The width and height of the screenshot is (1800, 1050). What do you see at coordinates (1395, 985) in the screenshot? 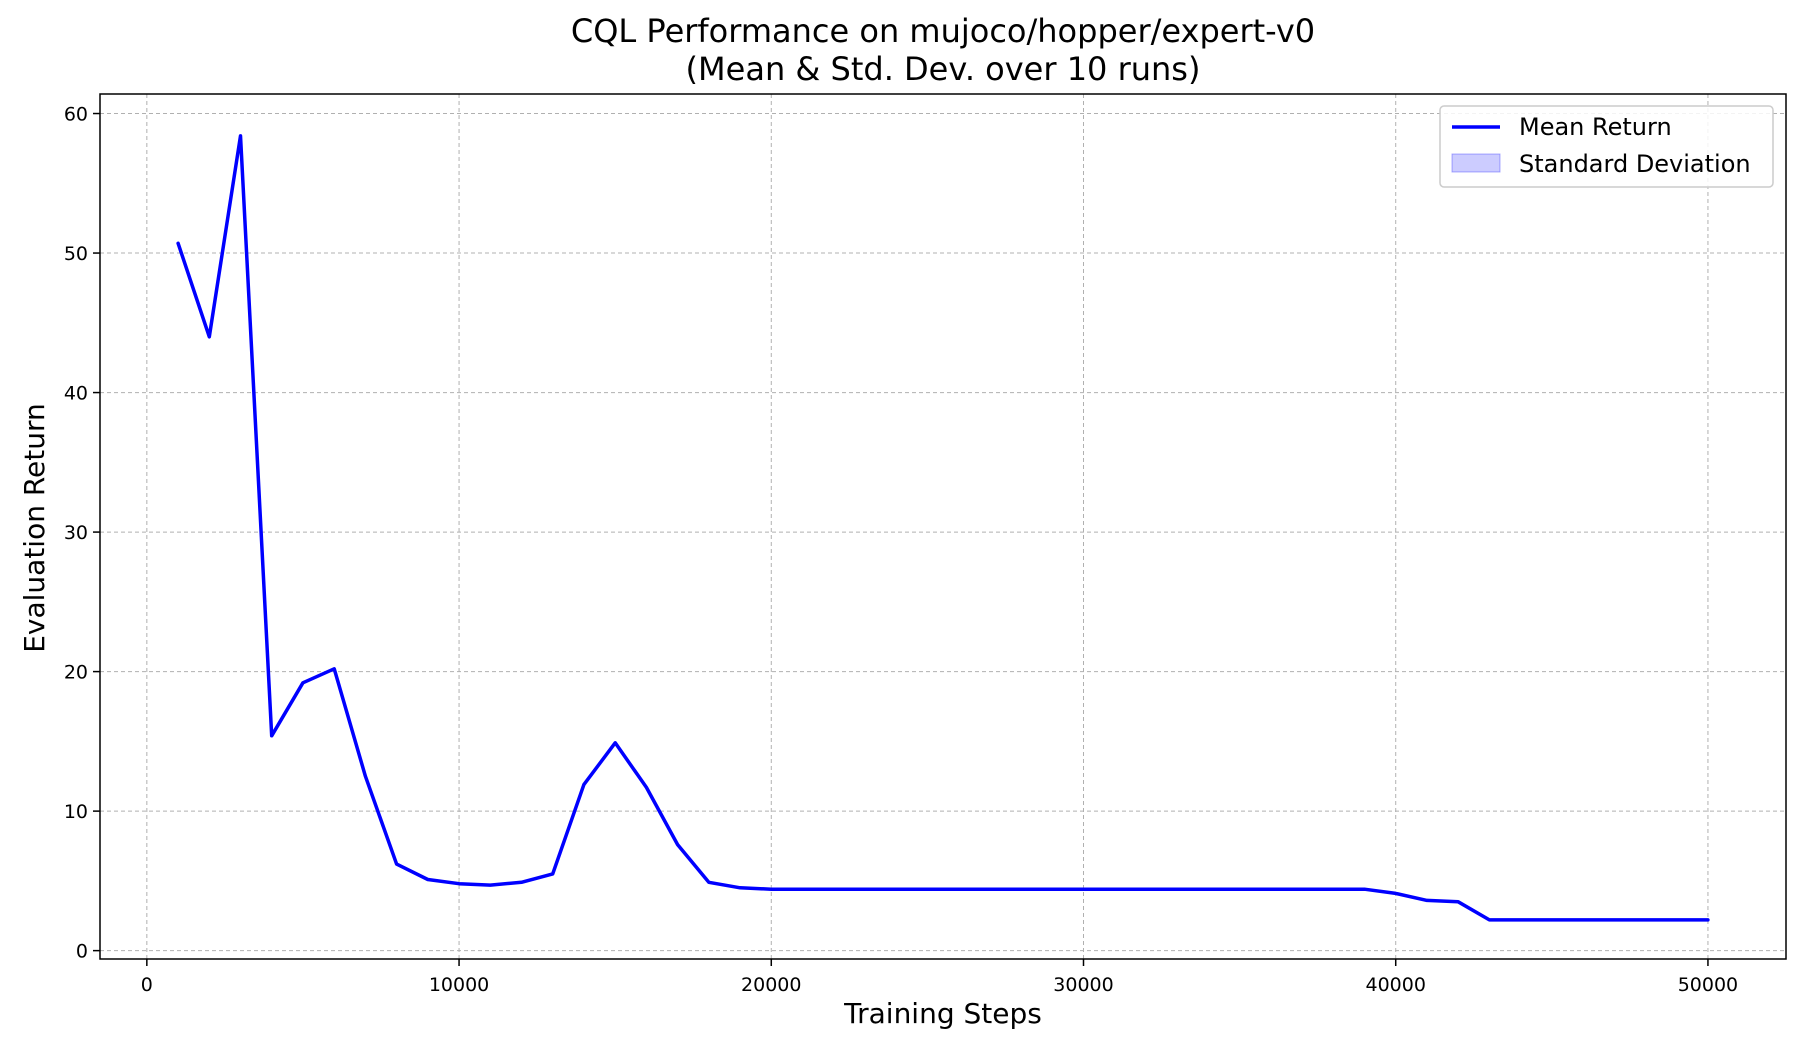
I see `x-tick-label: 40000` at bounding box center [1395, 985].